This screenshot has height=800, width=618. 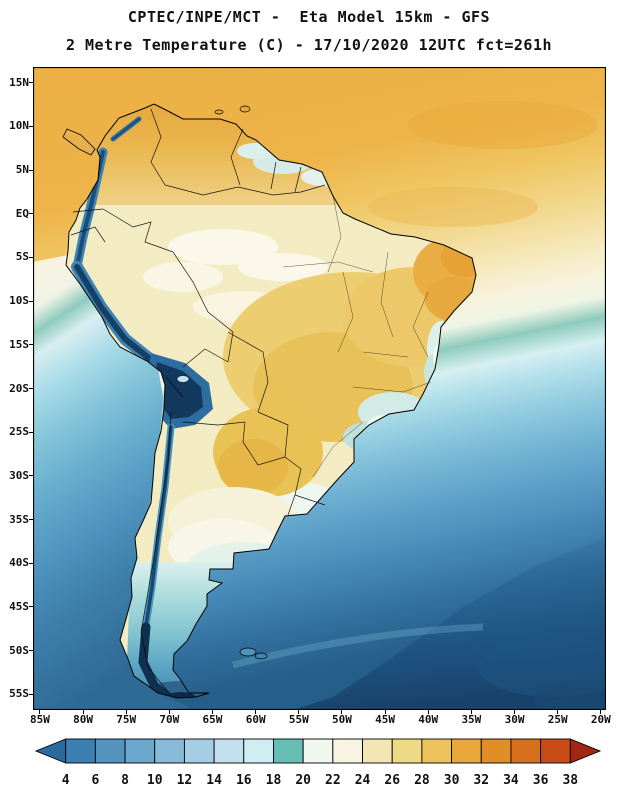 I want to click on colorbar-tick-label: 4, so click(x=66, y=780).